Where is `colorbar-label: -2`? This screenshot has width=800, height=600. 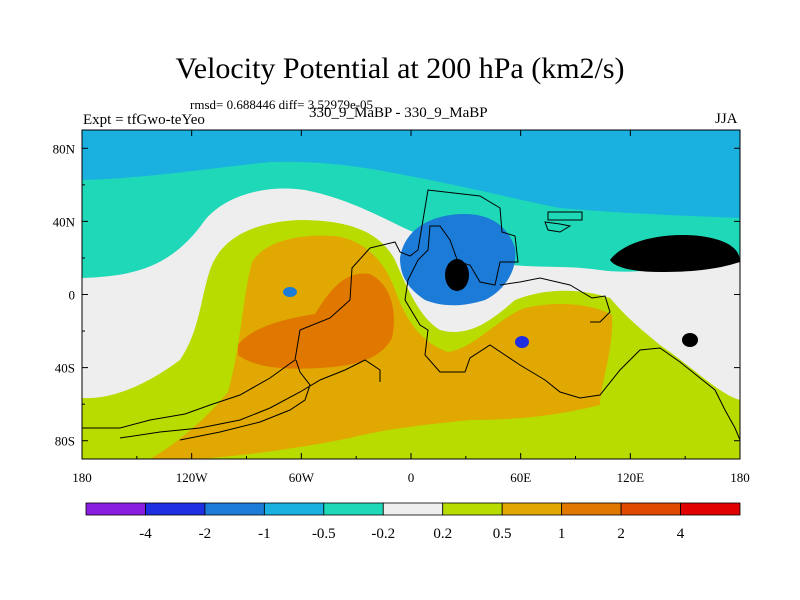
colorbar-label: -2 is located at coordinates (205, 534).